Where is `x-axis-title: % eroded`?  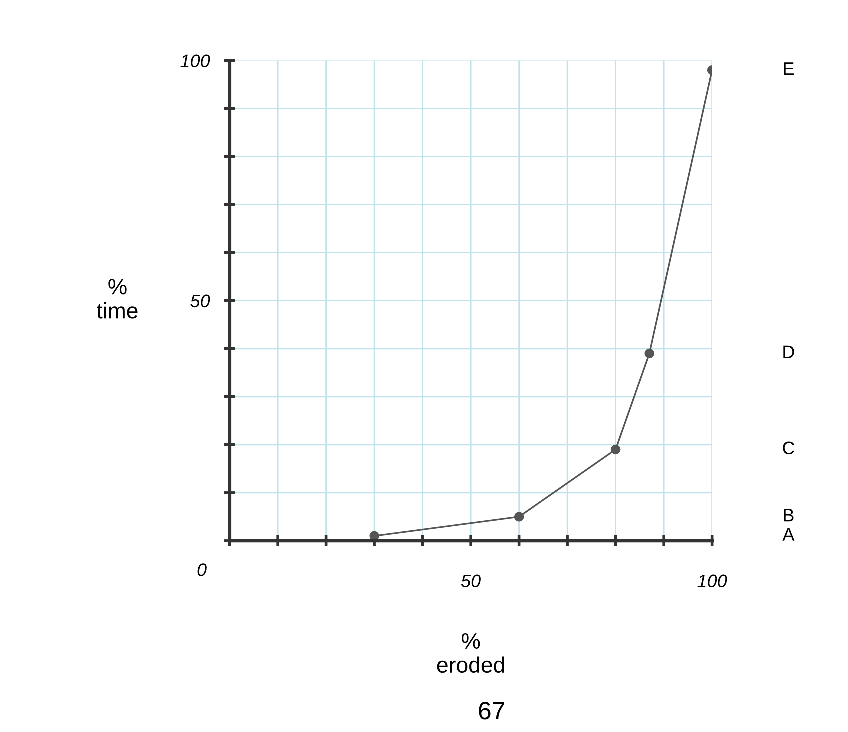 x-axis-title: % eroded is located at coordinates (470, 653).